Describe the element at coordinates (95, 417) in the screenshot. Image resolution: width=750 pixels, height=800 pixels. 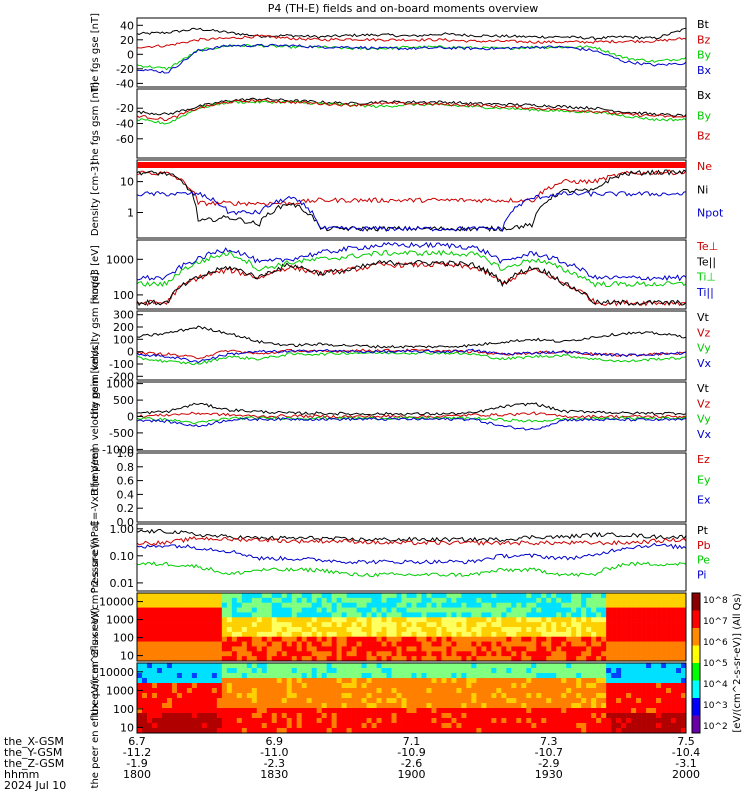
I see `y-axis-label: the peem velocity gsm [km/s]` at that location.